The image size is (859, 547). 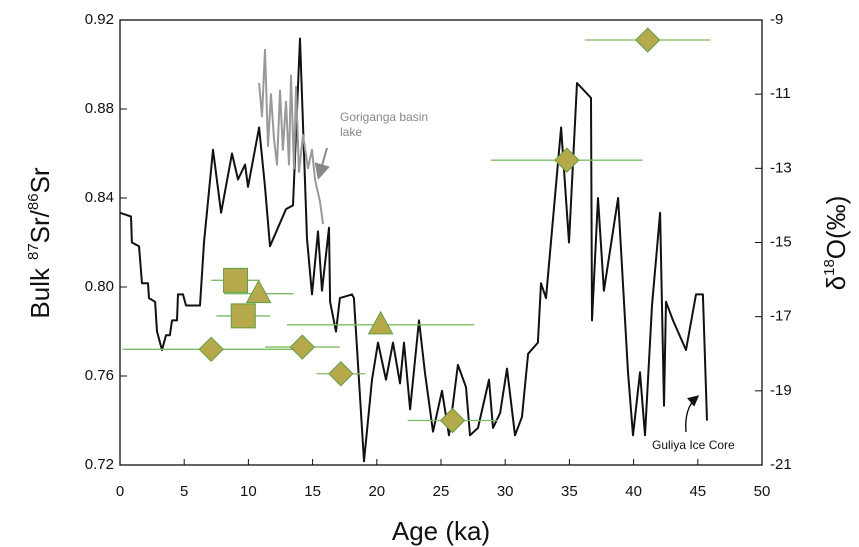 I want to click on y-tick-label: 0.84, so click(x=99, y=197).